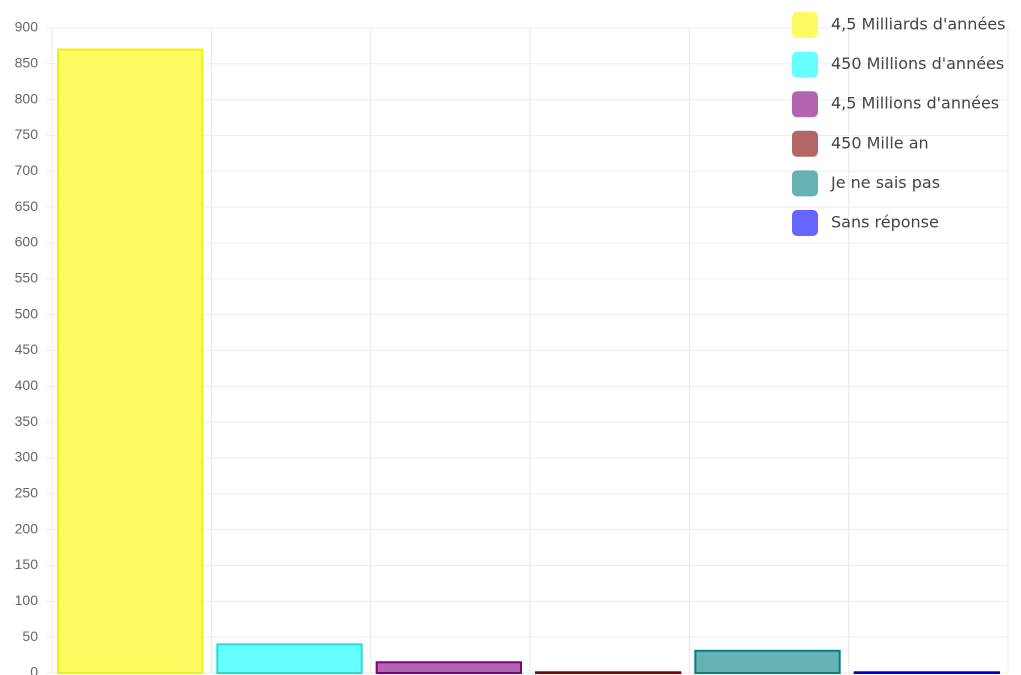 The height and width of the screenshot is (675, 1021). I want to click on y-tick-label: 0, so click(34, 669).